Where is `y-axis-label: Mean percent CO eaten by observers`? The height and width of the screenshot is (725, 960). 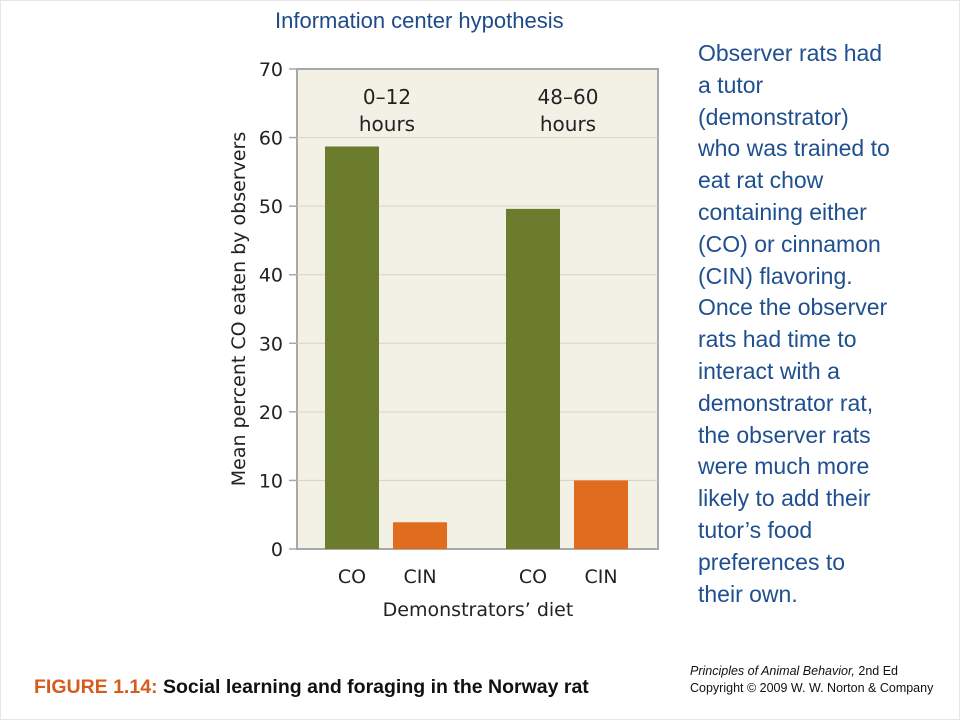 y-axis-label: Mean percent CO eaten by observers is located at coordinates (239, 309).